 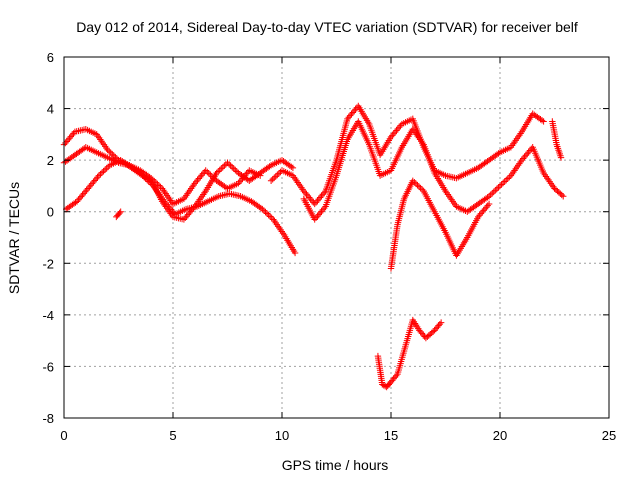 I want to click on x-tick-label: 20, so click(x=500, y=435).